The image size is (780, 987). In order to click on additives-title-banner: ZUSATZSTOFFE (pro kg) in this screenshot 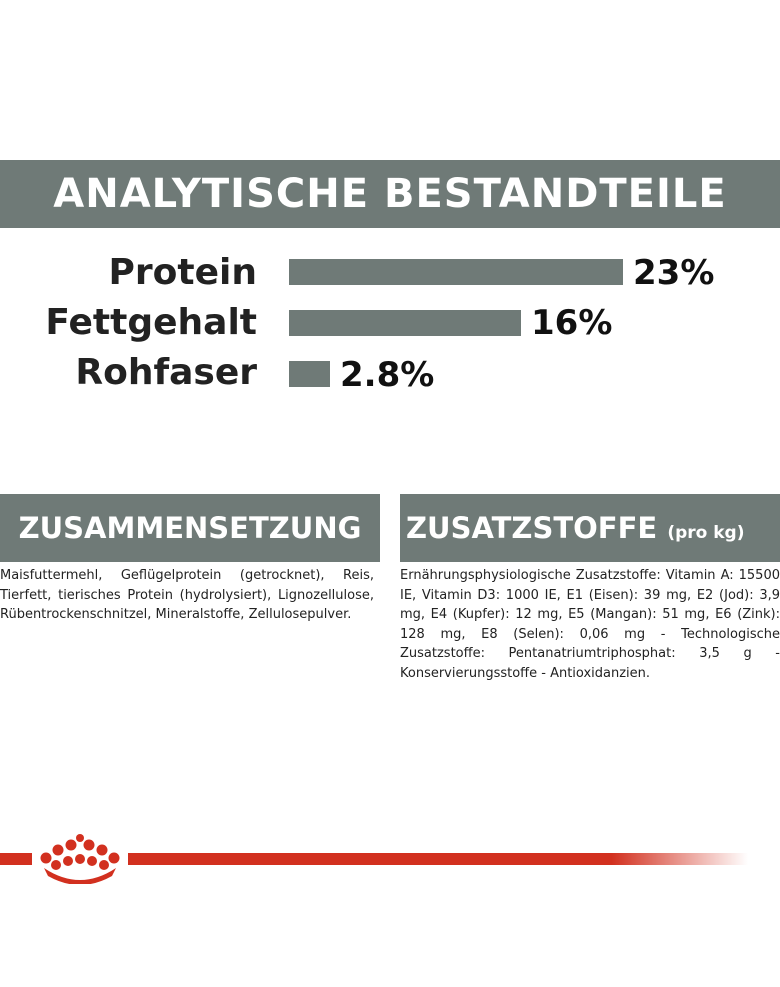, I will do `click(590, 528)`.